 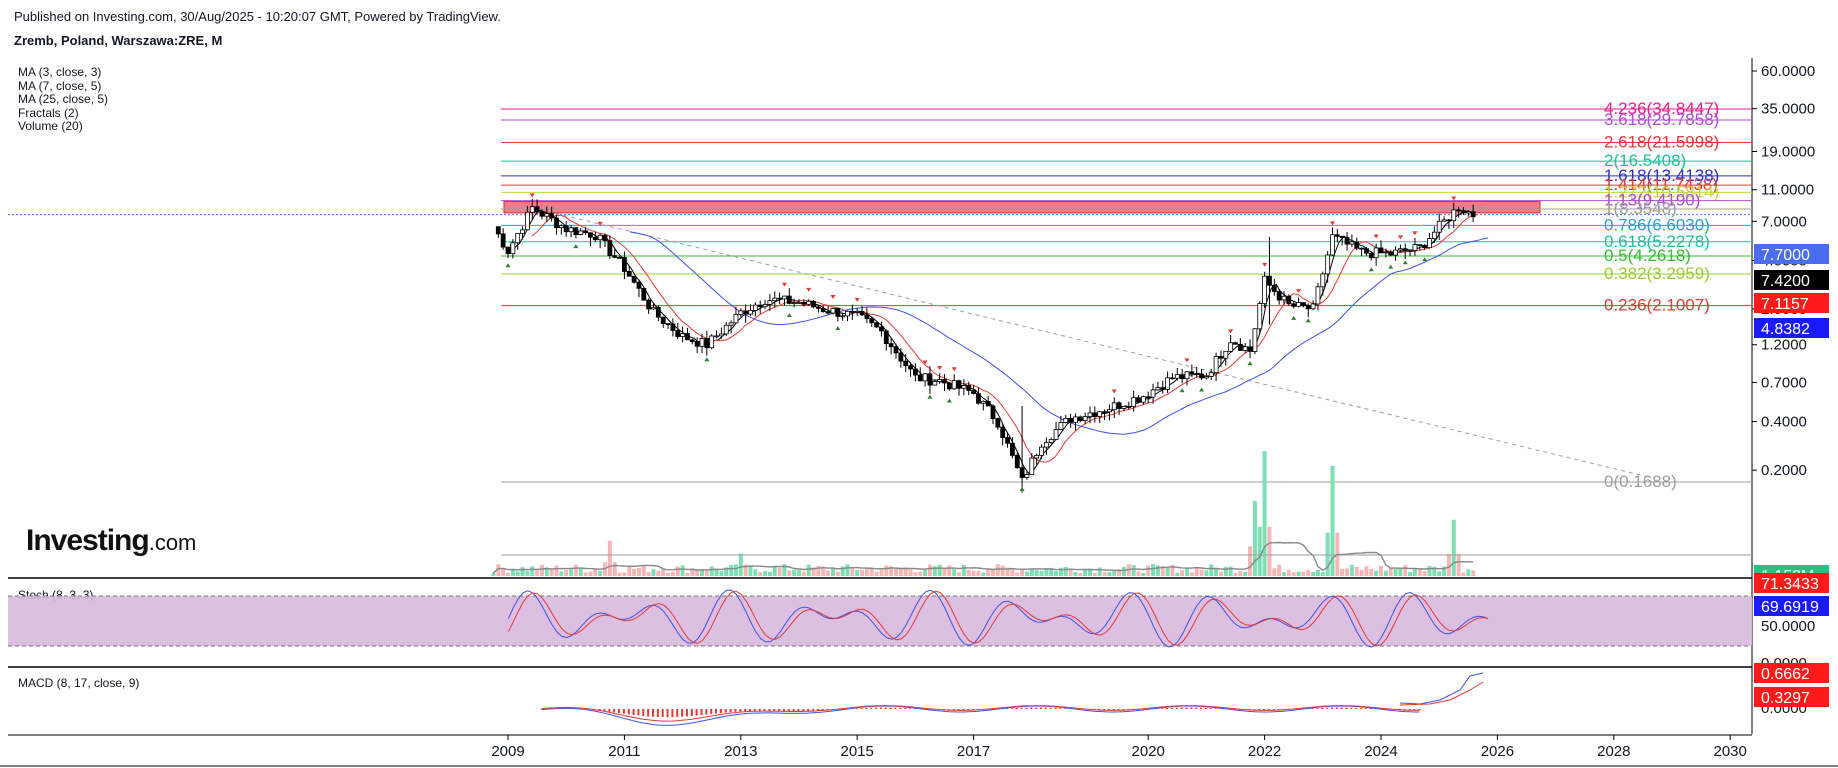 What do you see at coordinates (1380, 751) in the screenshot?
I see `x-tick-label: 2024` at bounding box center [1380, 751].